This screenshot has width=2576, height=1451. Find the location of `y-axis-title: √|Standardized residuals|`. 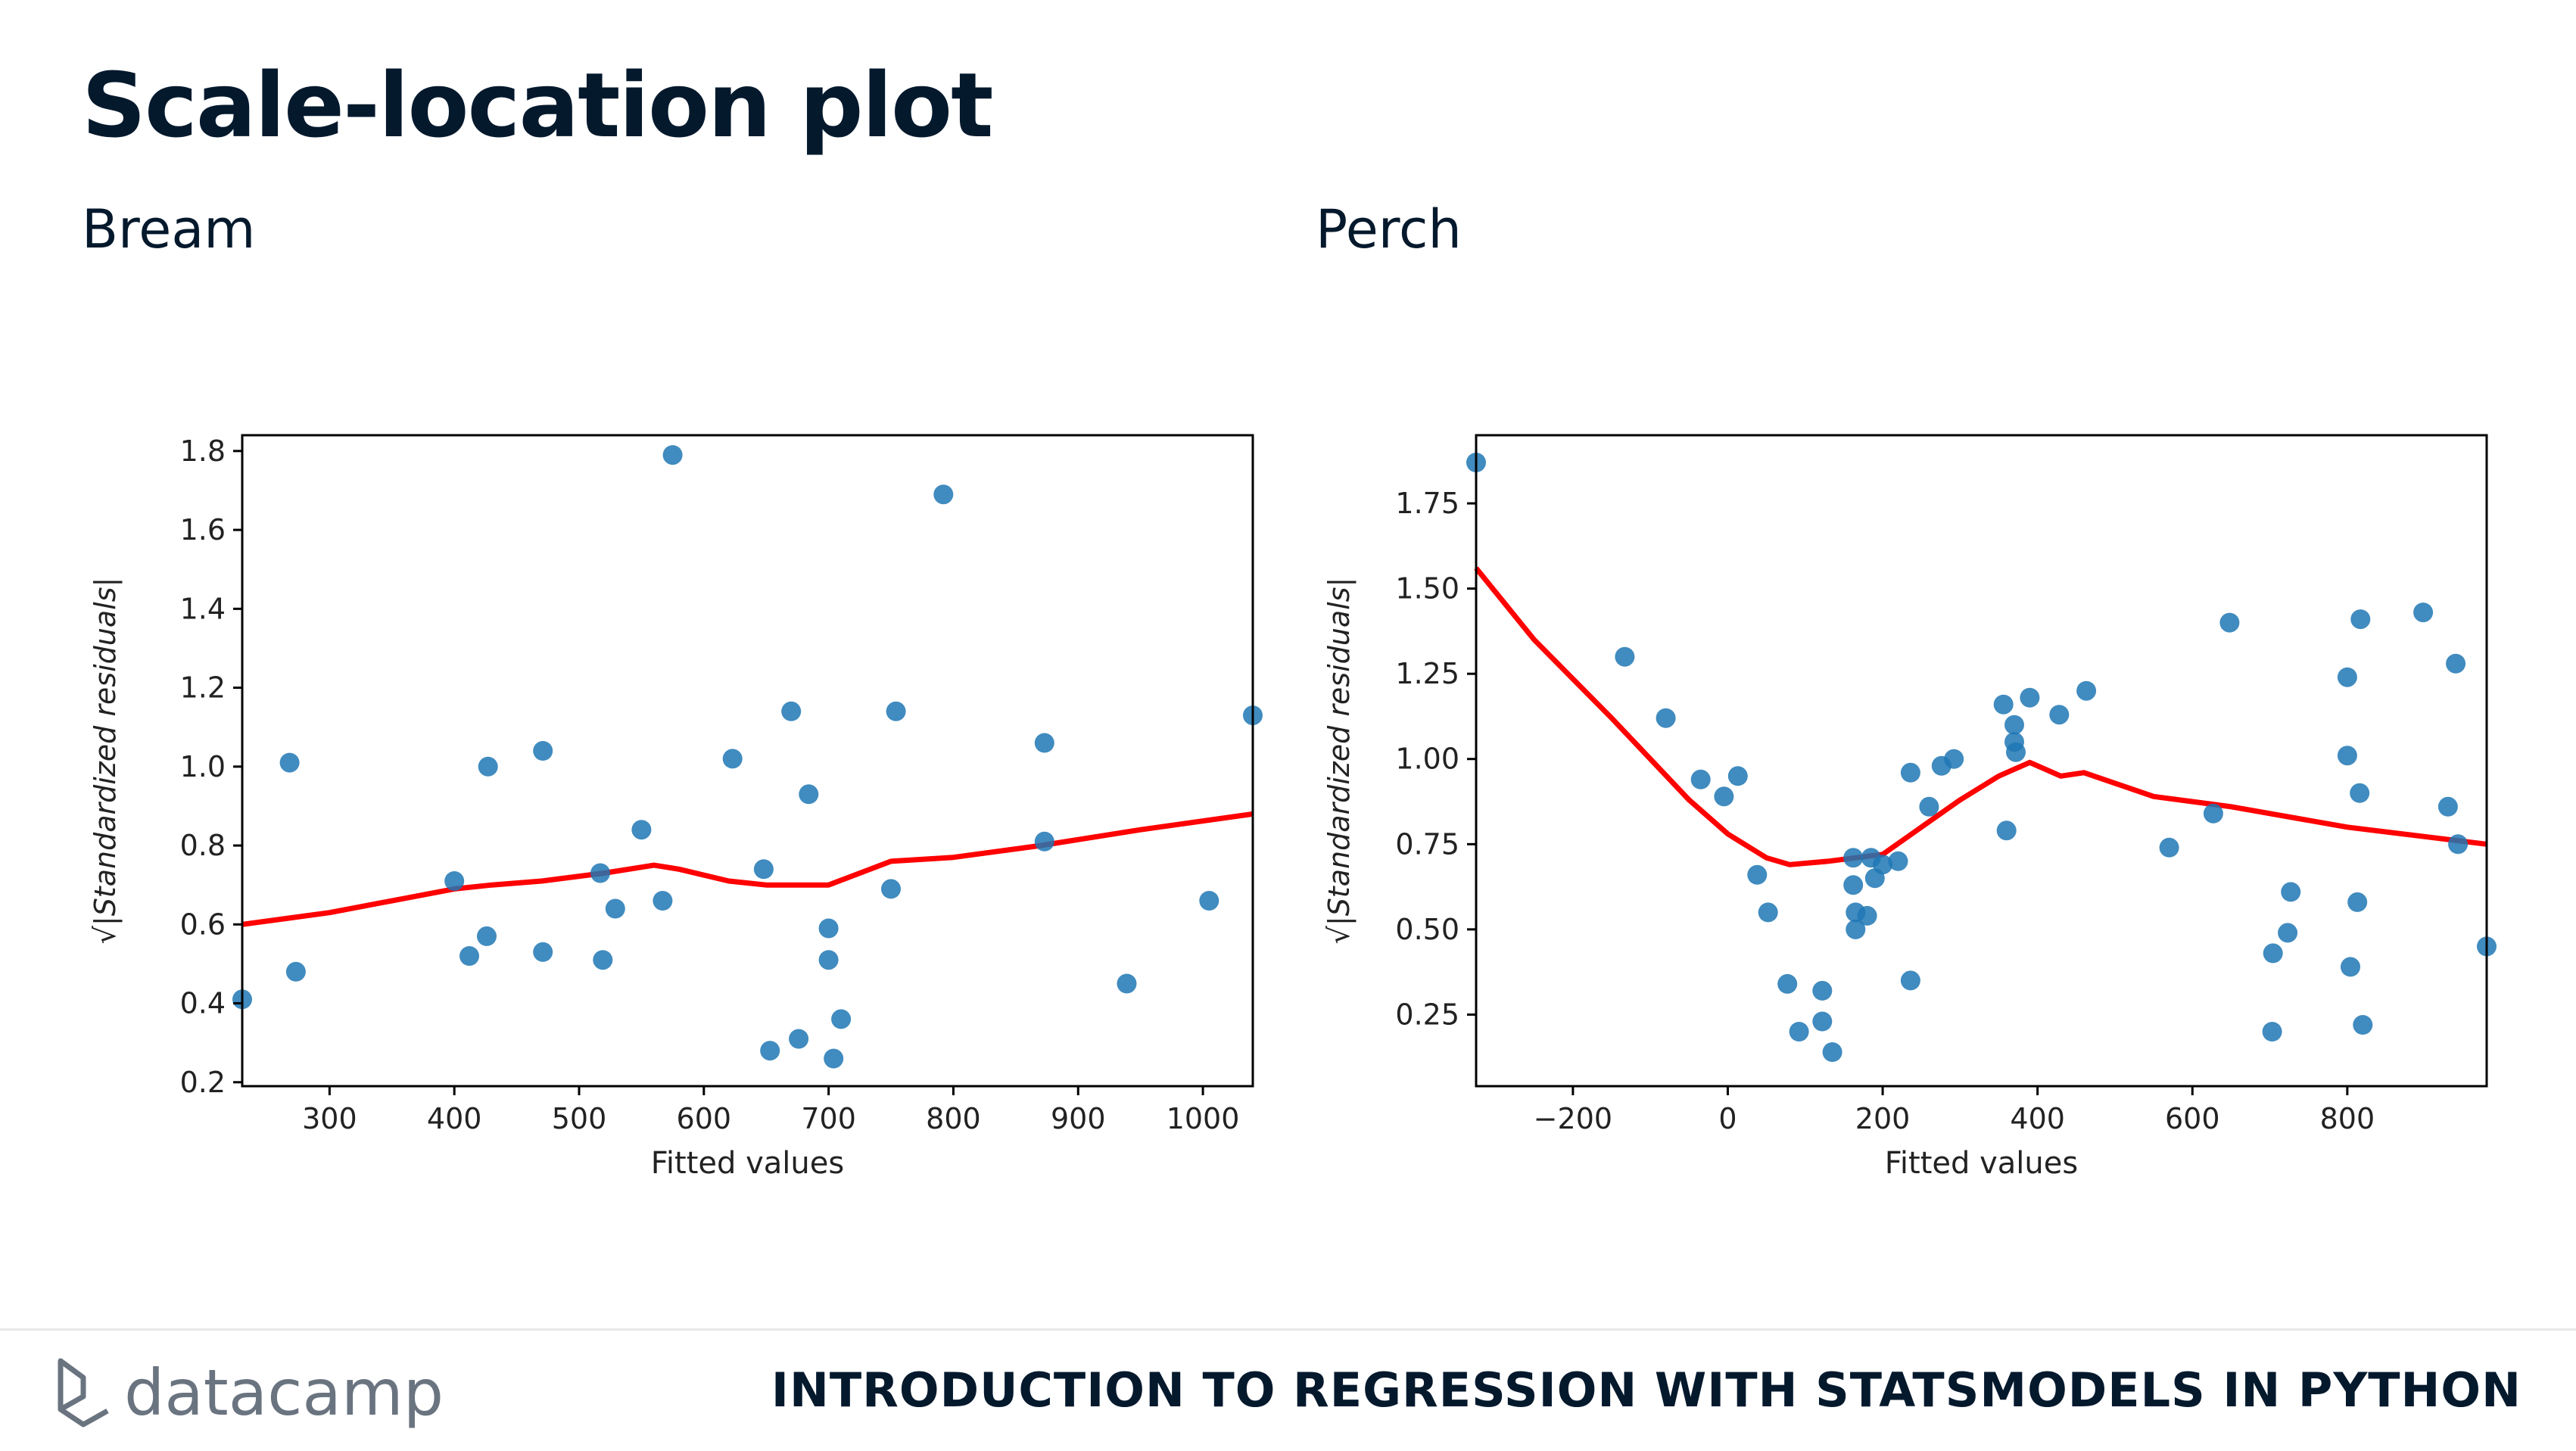

y-axis-title: √|Standardized residuals| is located at coordinates (106, 762).